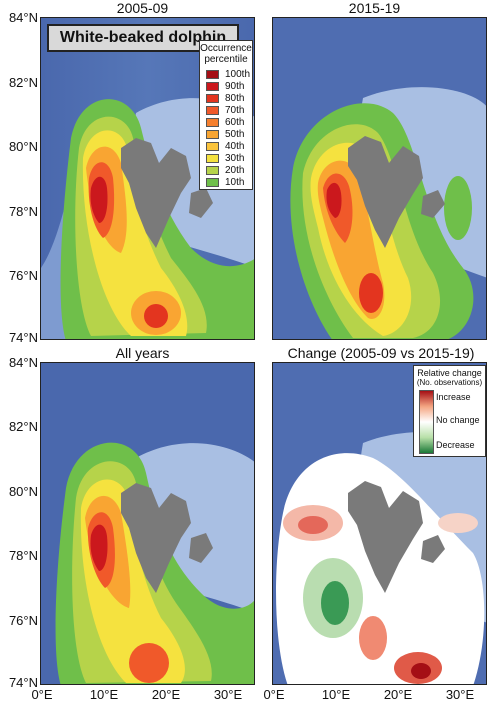  What do you see at coordinates (226, 48) in the screenshot?
I see `legend-title-line1: Occurrence` at bounding box center [226, 48].